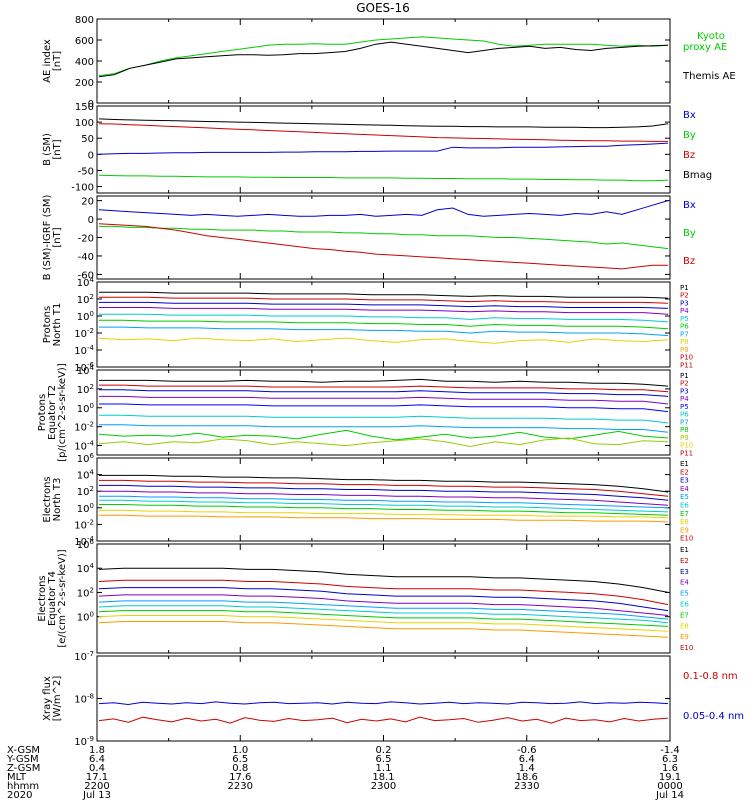 This screenshot has width=750, height=800. I want to click on ephem-cell: 1.1, so click(384, 768).